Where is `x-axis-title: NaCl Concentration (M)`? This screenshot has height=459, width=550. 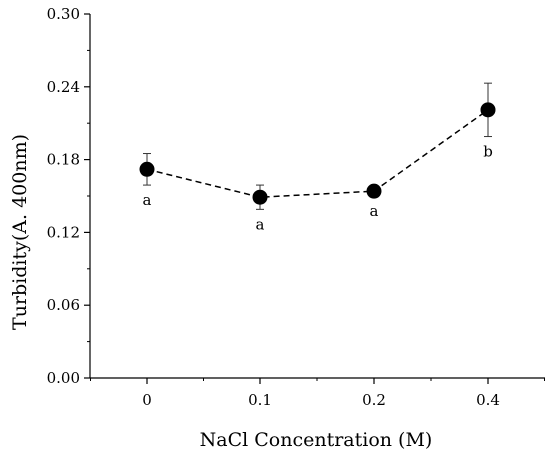 x-axis-title: NaCl Concentration (M) is located at coordinates (316, 440).